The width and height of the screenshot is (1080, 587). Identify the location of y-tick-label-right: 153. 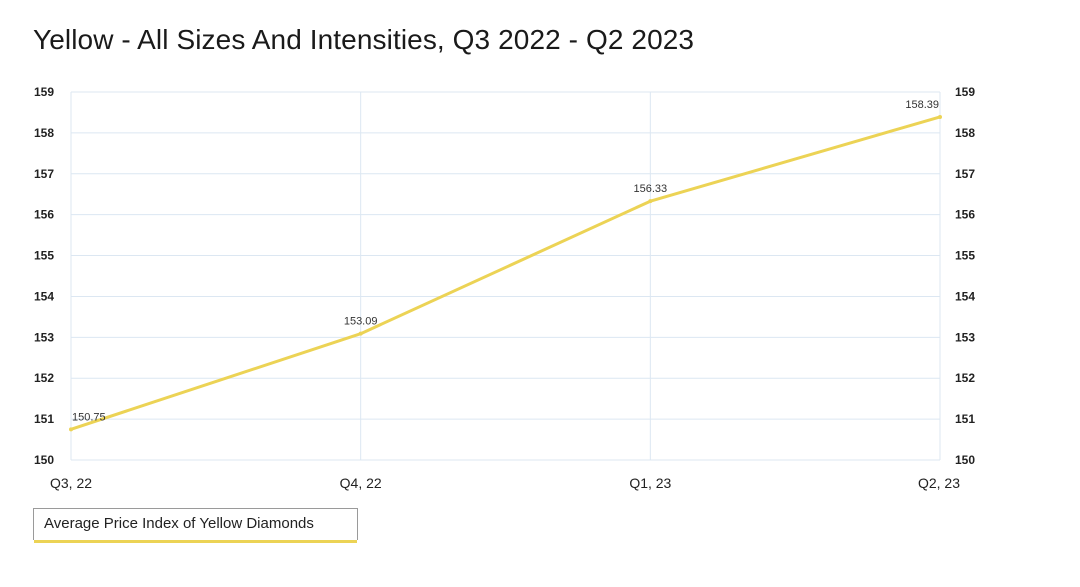
(965, 337).